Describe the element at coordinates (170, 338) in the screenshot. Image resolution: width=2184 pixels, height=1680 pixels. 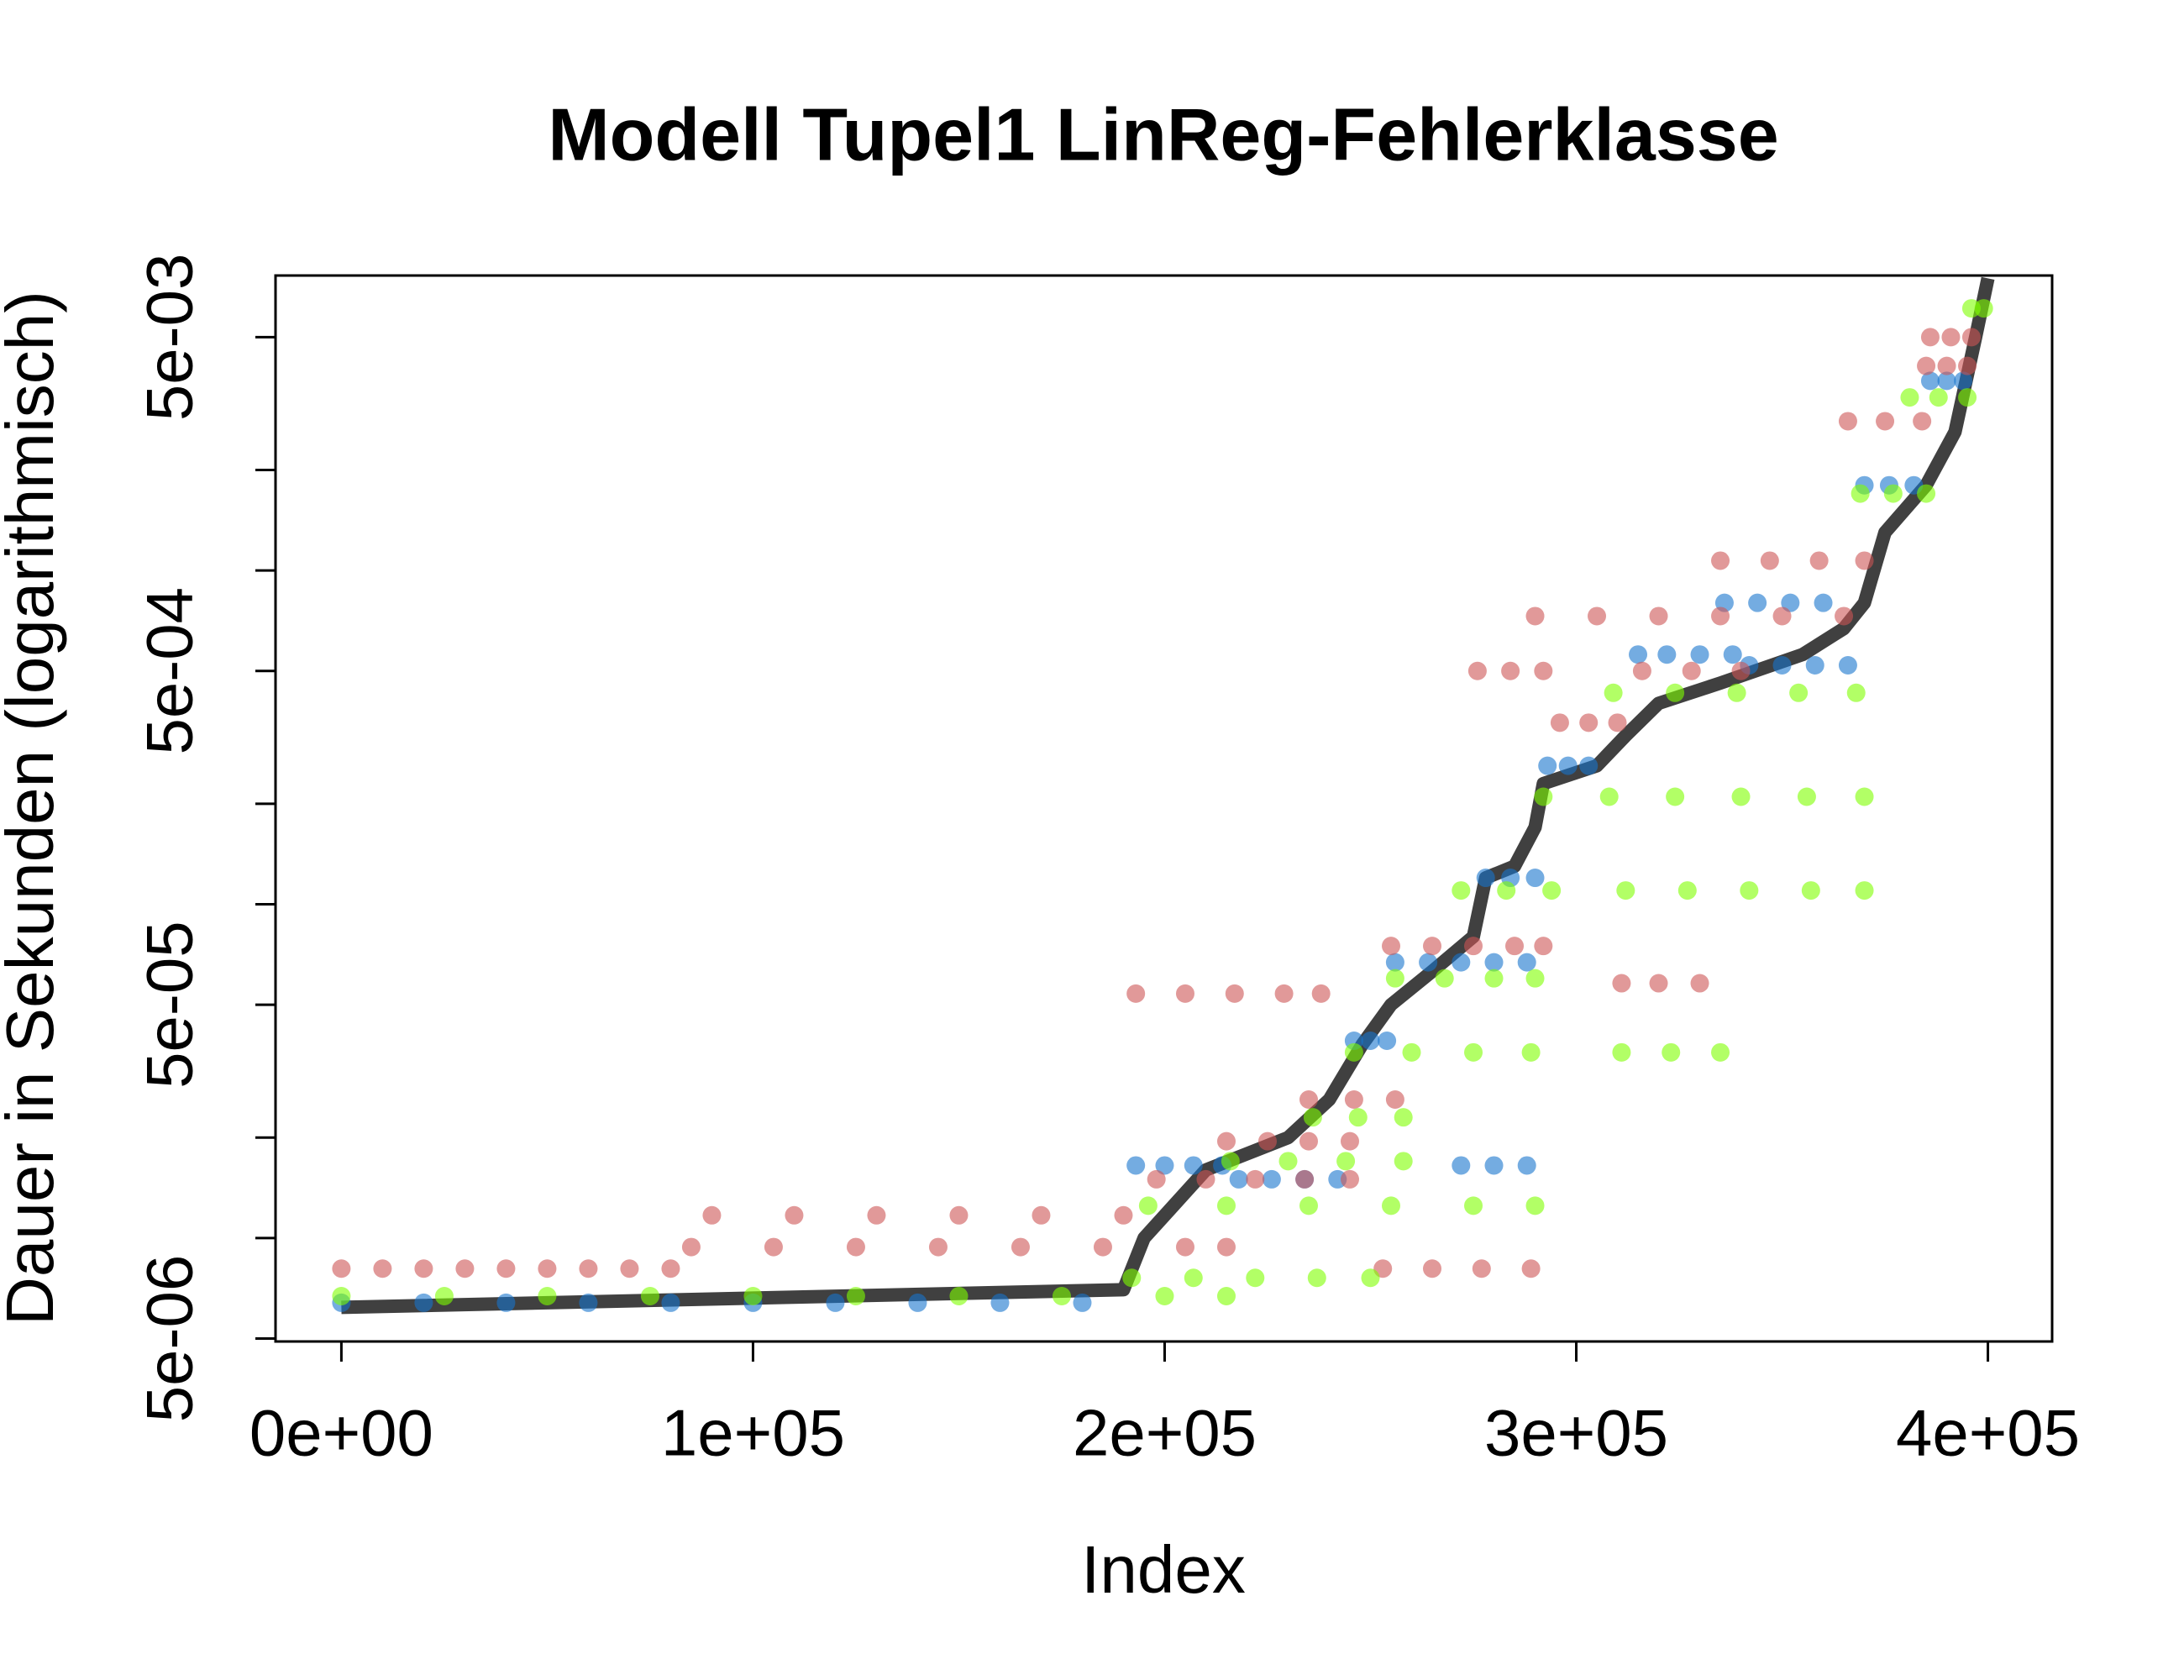
I see `y-tick-label: 5e-03` at that location.